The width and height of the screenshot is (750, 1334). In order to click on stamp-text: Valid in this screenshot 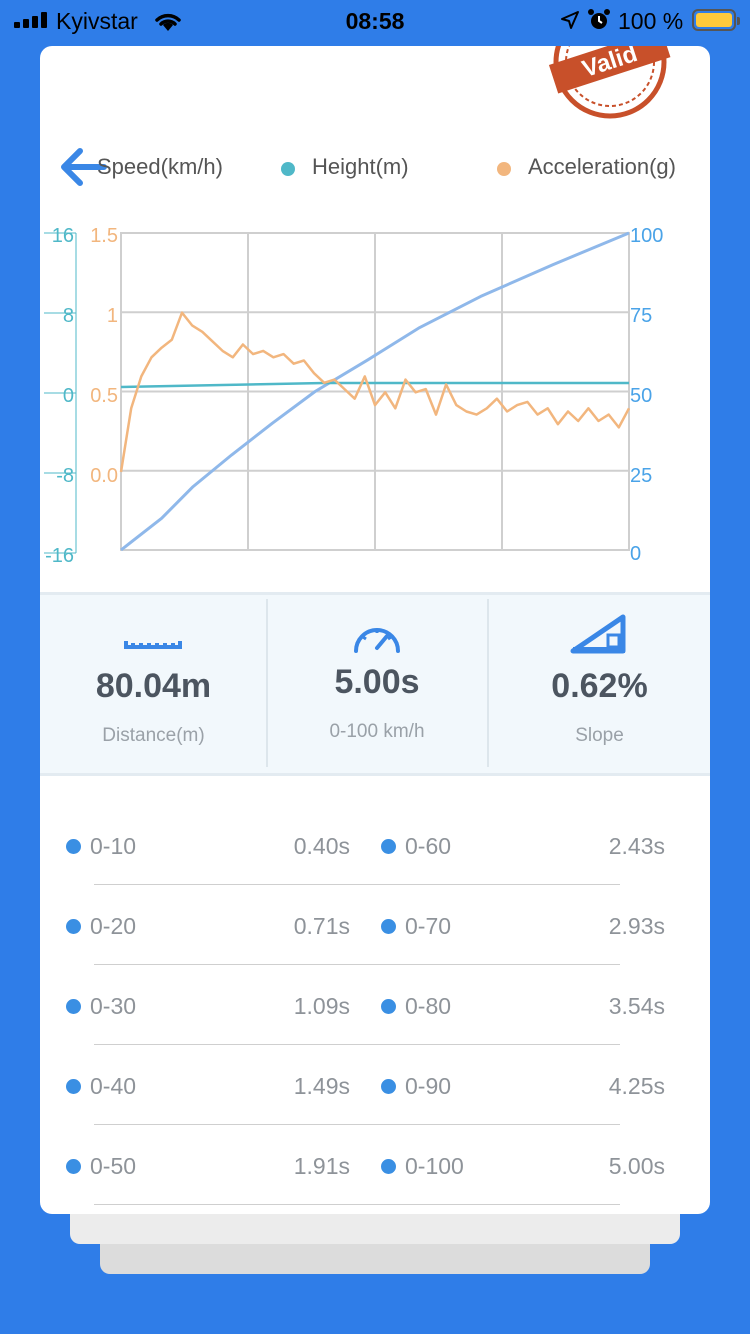, I will do `click(610, 64)`.